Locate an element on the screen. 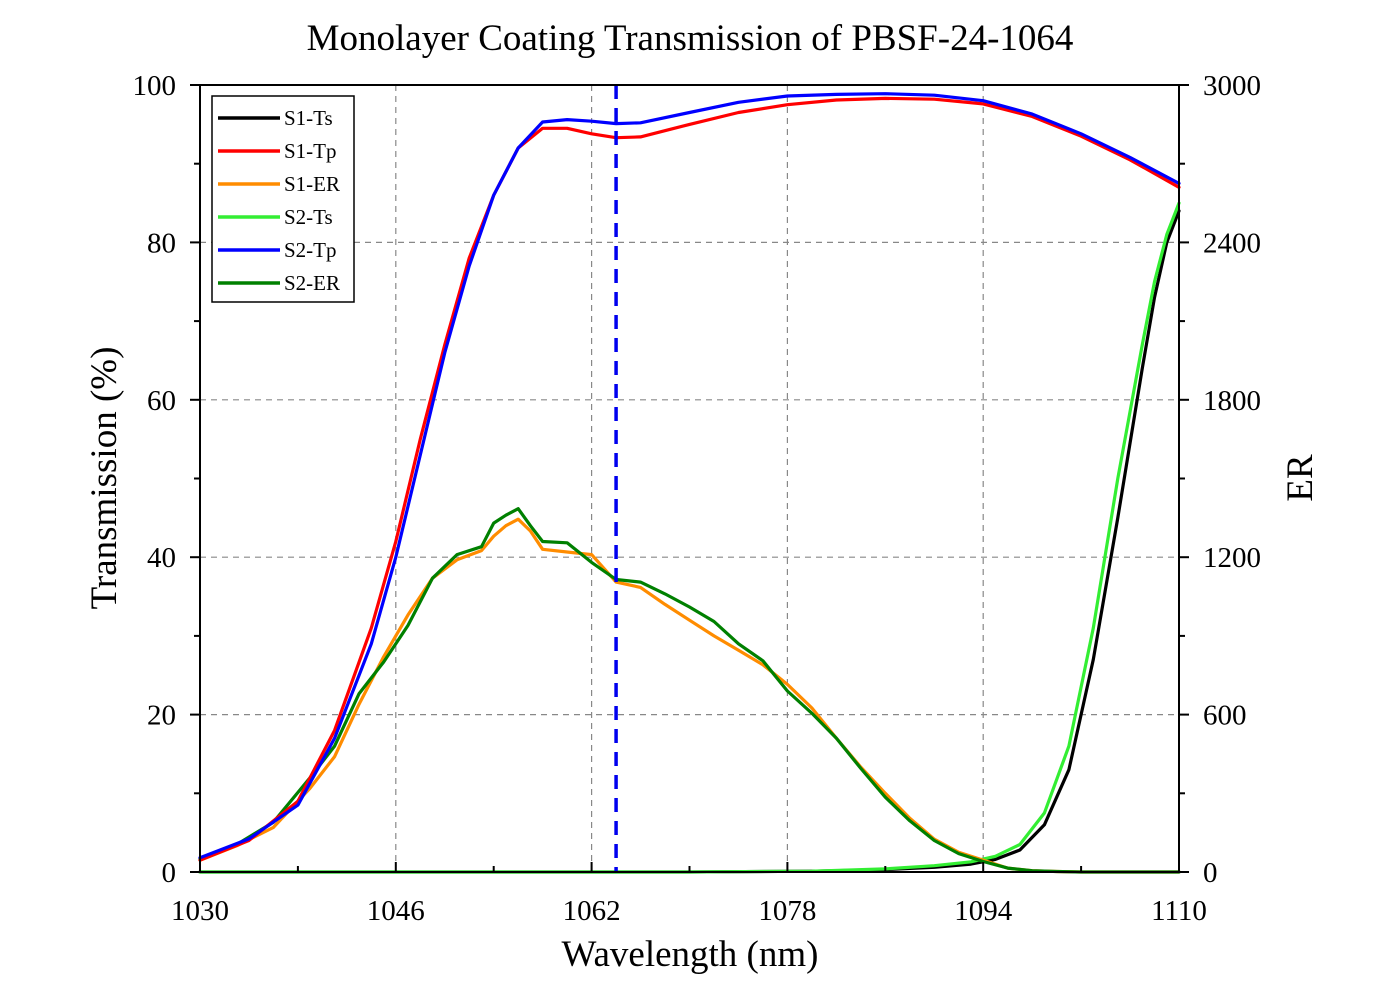  y-tick-label: 100 is located at coordinates (155, 86).